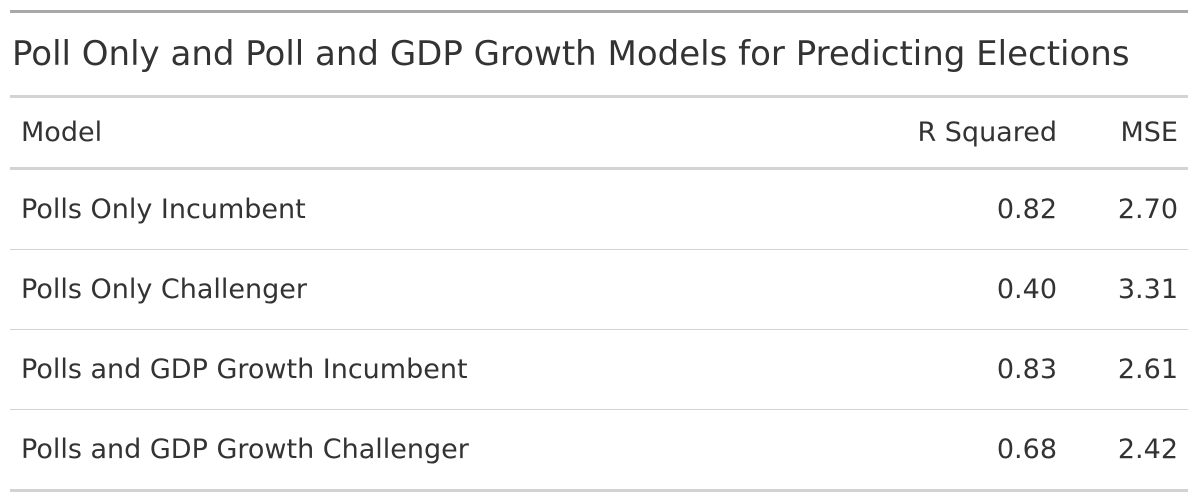 This screenshot has height=495, width=1198. I want to click on model-cell: Polls Only Incumbent, so click(163, 209).